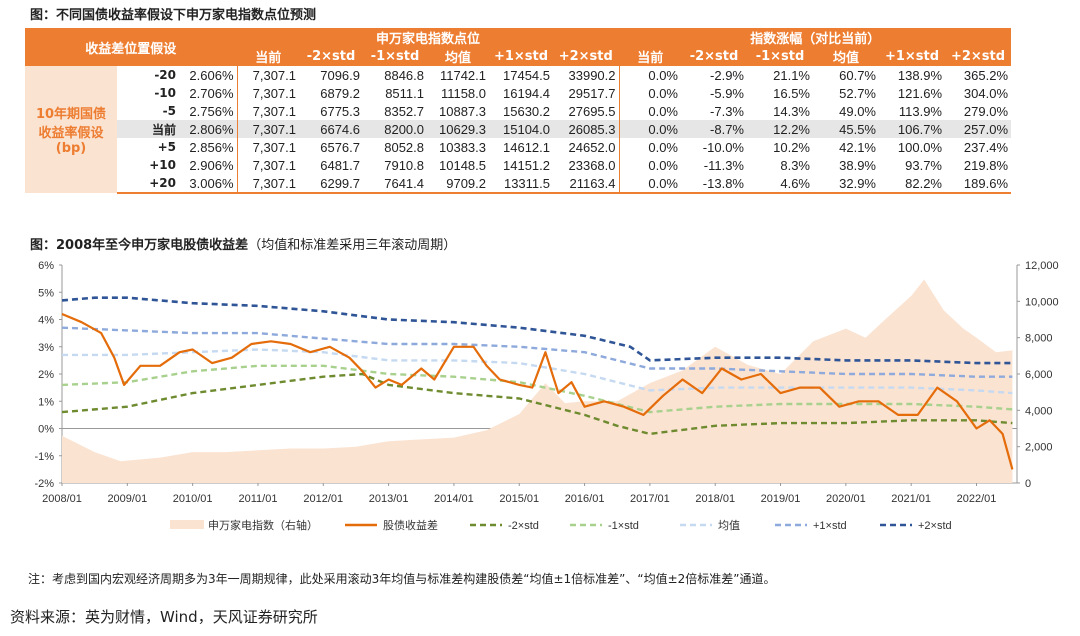 The height and width of the screenshot is (636, 1080). Describe the element at coordinates (919, 93) in the screenshot. I see `change-cell: 121.6%` at that location.